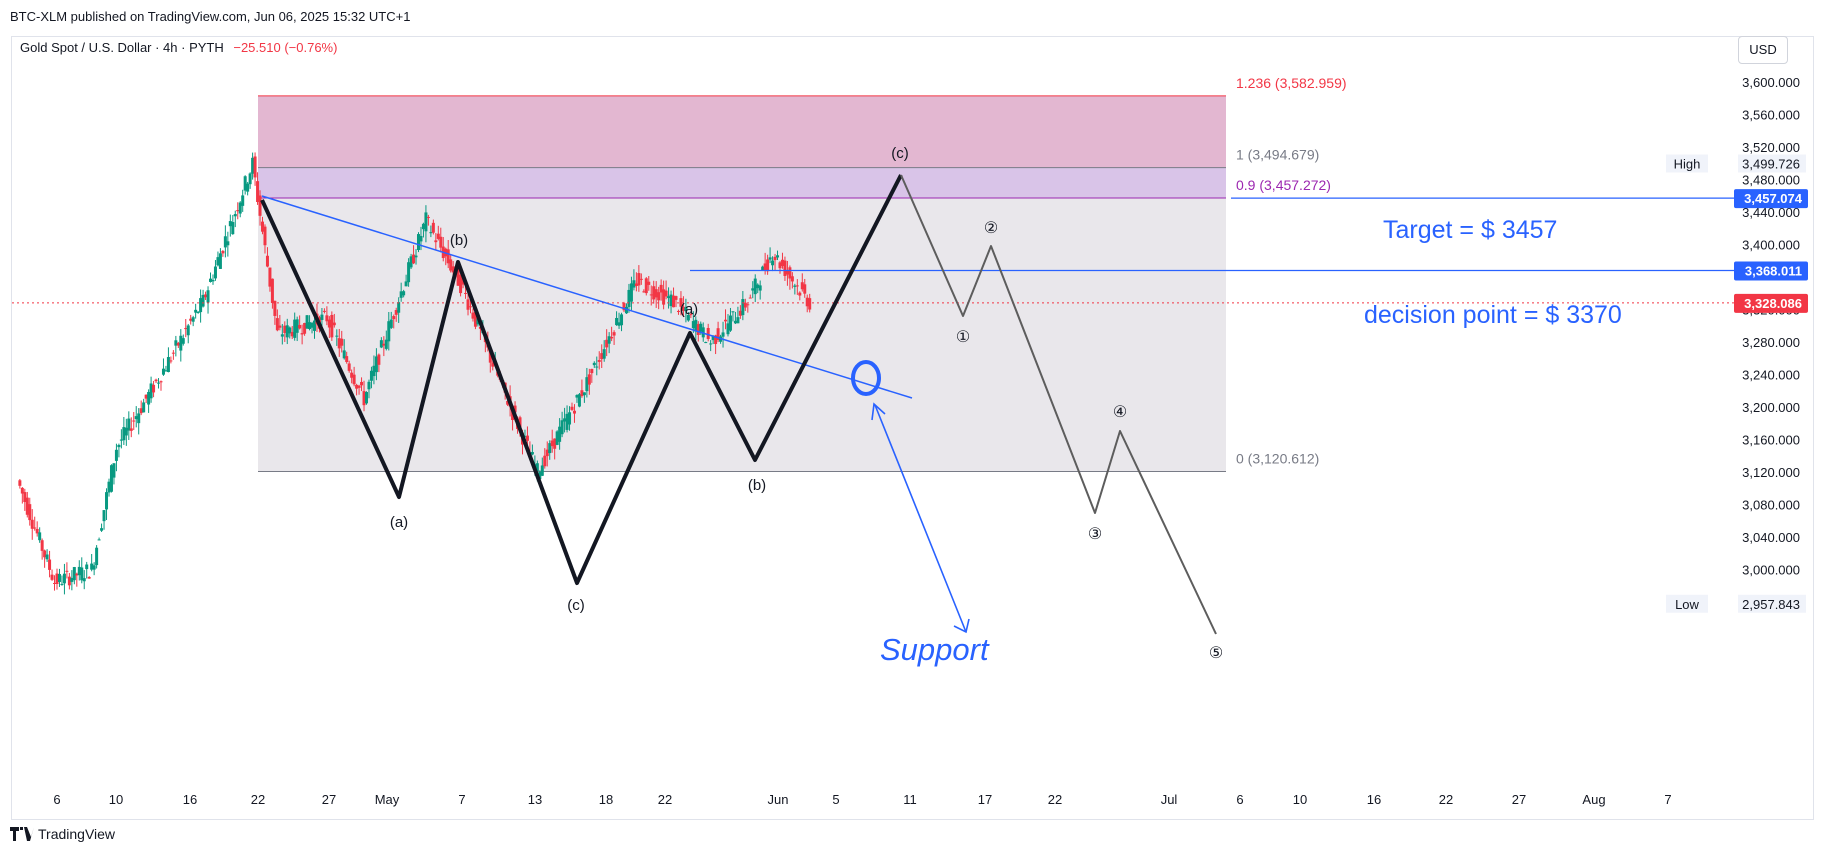 Image resolution: width=1824 pixels, height=853 pixels. I want to click on y-tick-label: 3,200.000, so click(1771, 407).